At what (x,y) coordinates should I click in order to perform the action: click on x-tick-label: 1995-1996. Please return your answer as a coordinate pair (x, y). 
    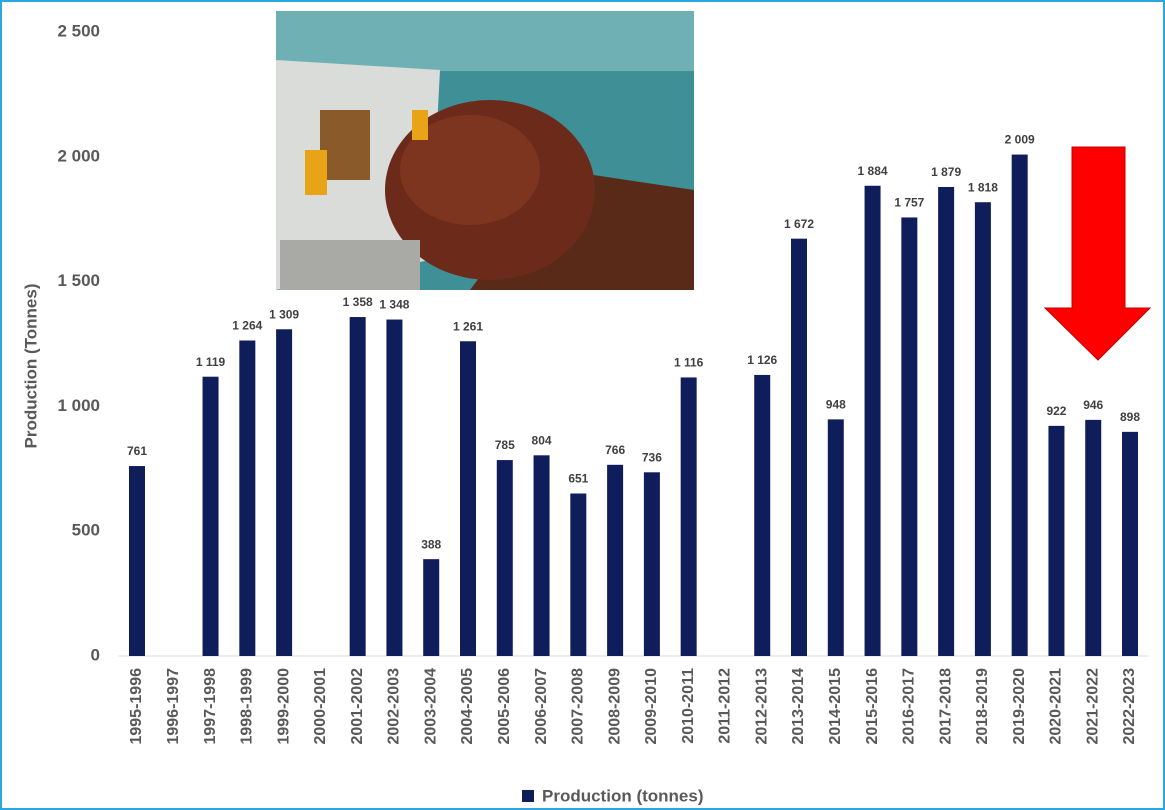
    Looking at the image, I should click on (136, 706).